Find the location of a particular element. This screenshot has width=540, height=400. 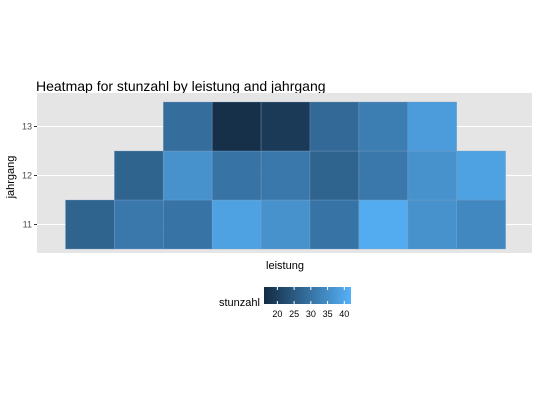

legend-tick-label: 30 is located at coordinates (311, 314).